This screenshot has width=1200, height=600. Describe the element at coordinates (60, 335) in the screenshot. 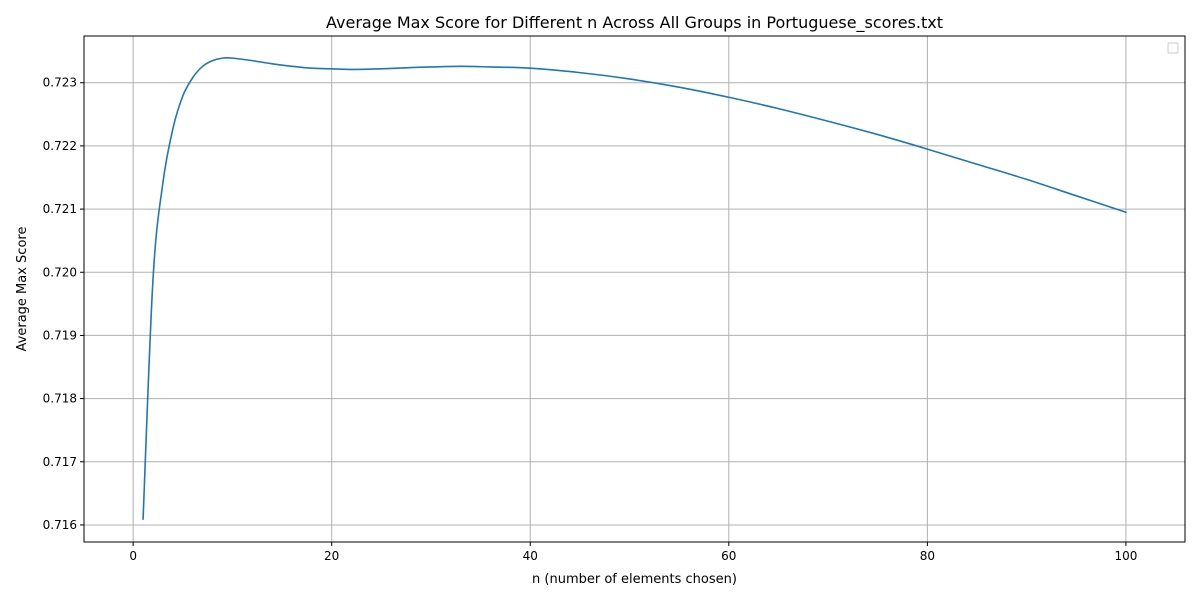

I see `y-tick-label: 0.719` at that location.